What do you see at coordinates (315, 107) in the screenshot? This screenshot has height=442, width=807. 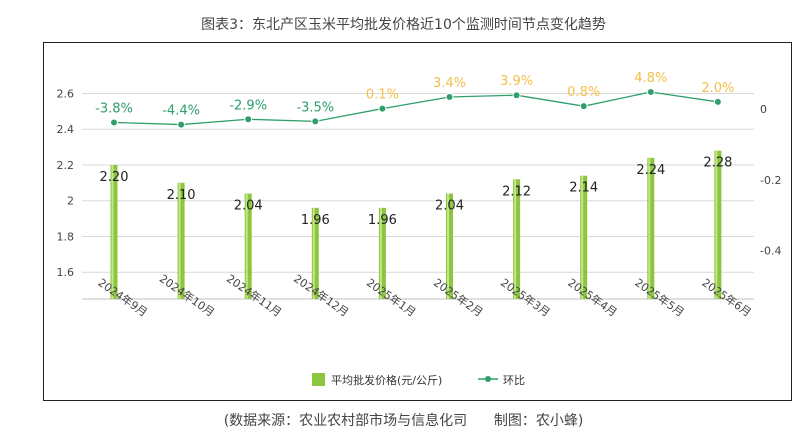 I see `line-value-label: -3.5%` at bounding box center [315, 107].